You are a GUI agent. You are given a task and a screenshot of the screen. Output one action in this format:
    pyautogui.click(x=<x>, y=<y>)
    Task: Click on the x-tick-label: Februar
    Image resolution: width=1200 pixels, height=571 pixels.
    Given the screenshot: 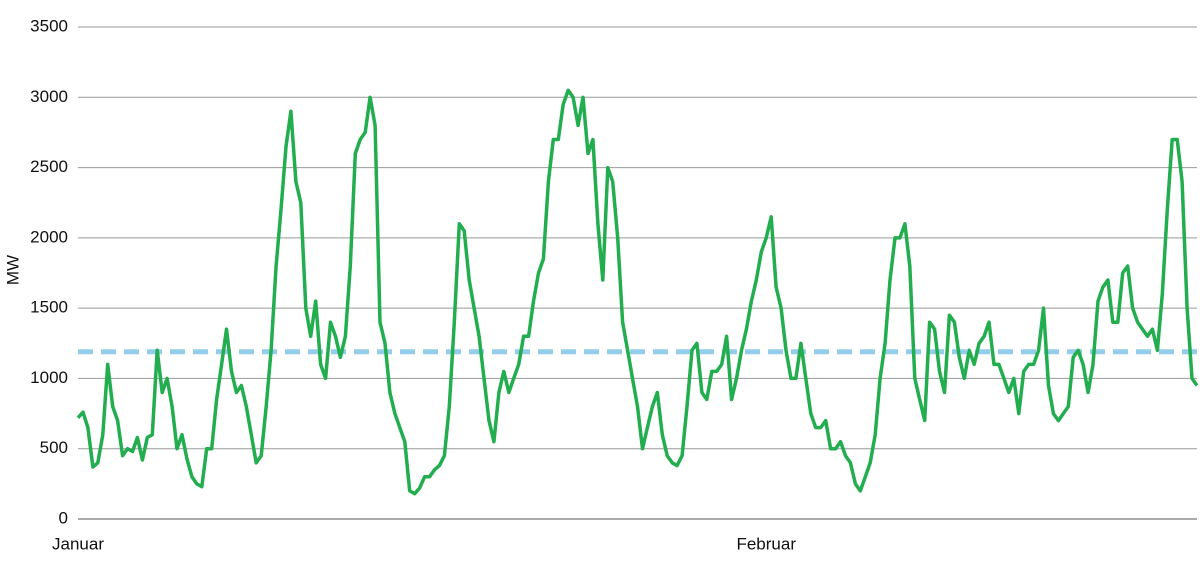 What is the action you would take?
    pyautogui.click(x=766, y=543)
    